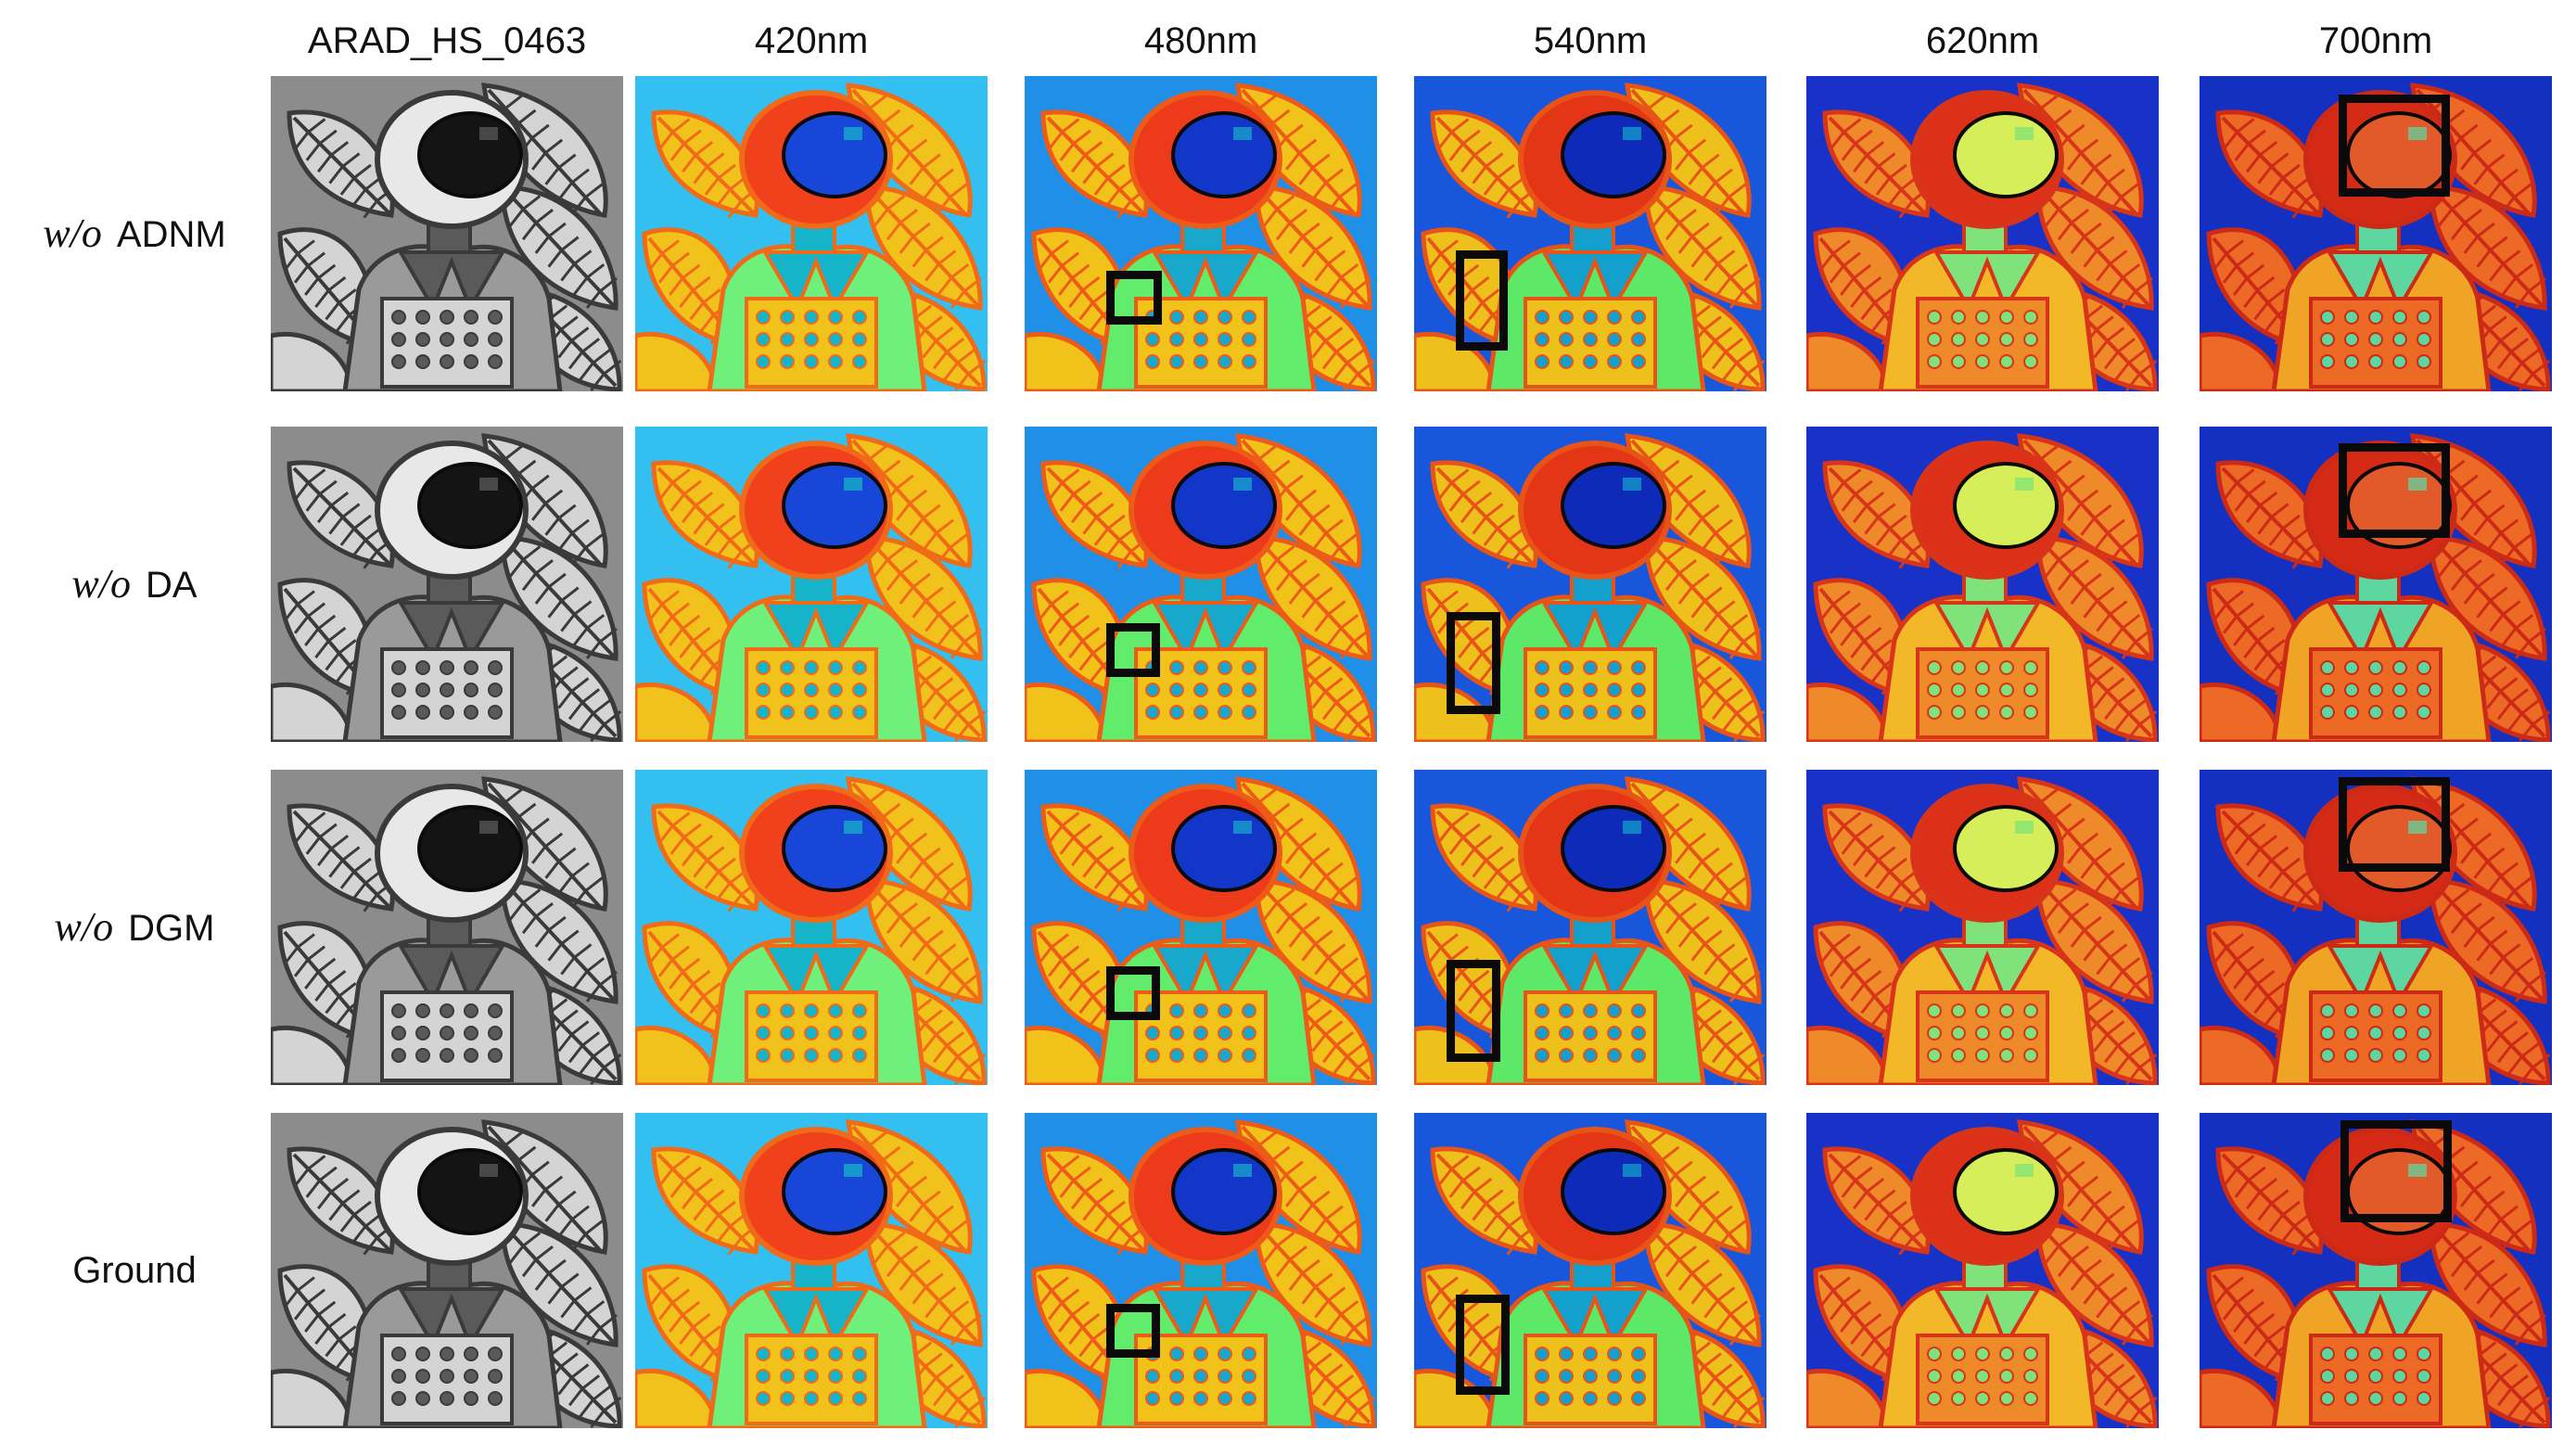  I want to click on row-label-name: DA, so click(172, 585).